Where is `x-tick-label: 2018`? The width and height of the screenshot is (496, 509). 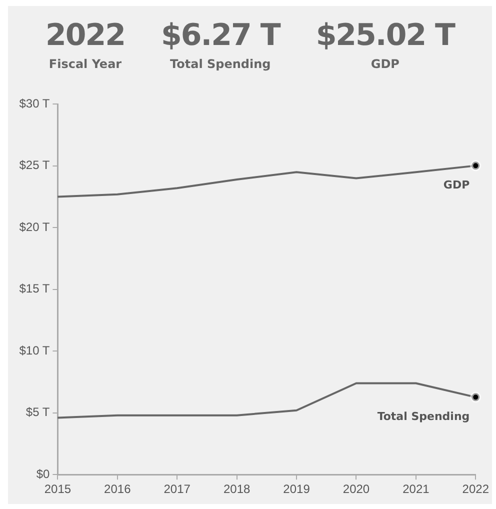 x-tick-label: 2018 is located at coordinates (236, 489).